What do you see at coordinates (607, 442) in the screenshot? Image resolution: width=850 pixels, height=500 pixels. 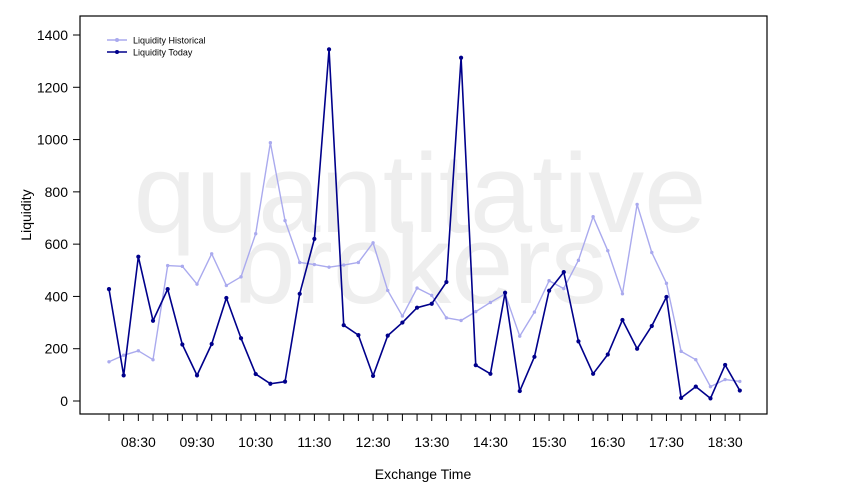 I see `x-tick-label: 16:30` at bounding box center [607, 442].